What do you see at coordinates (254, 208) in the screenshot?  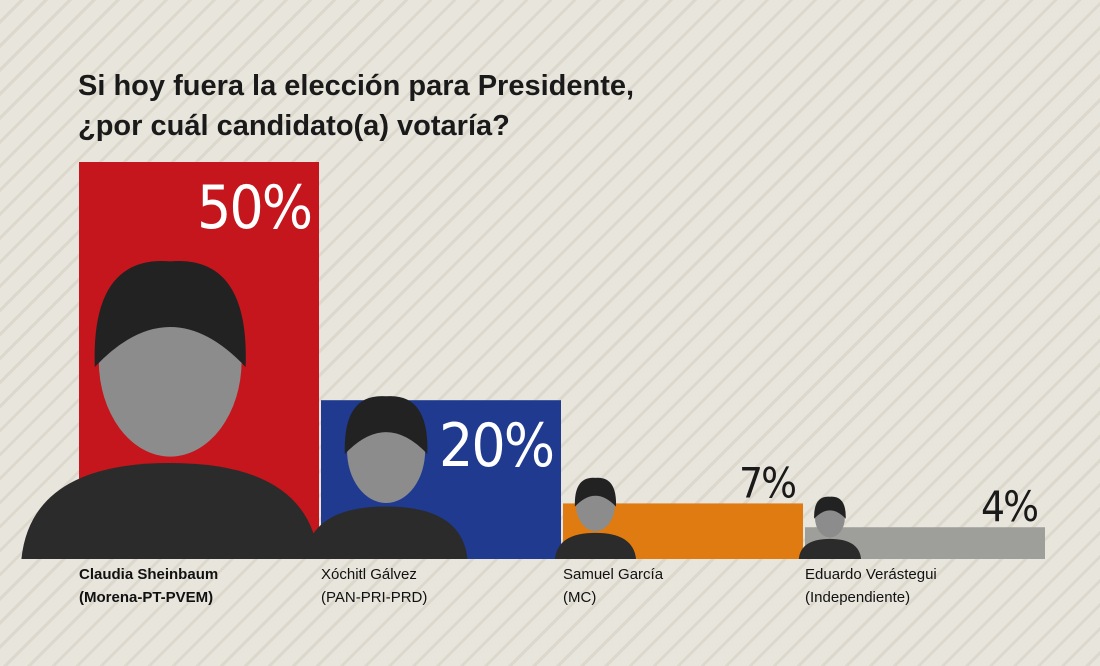 I see `value-label: 50%` at bounding box center [254, 208].